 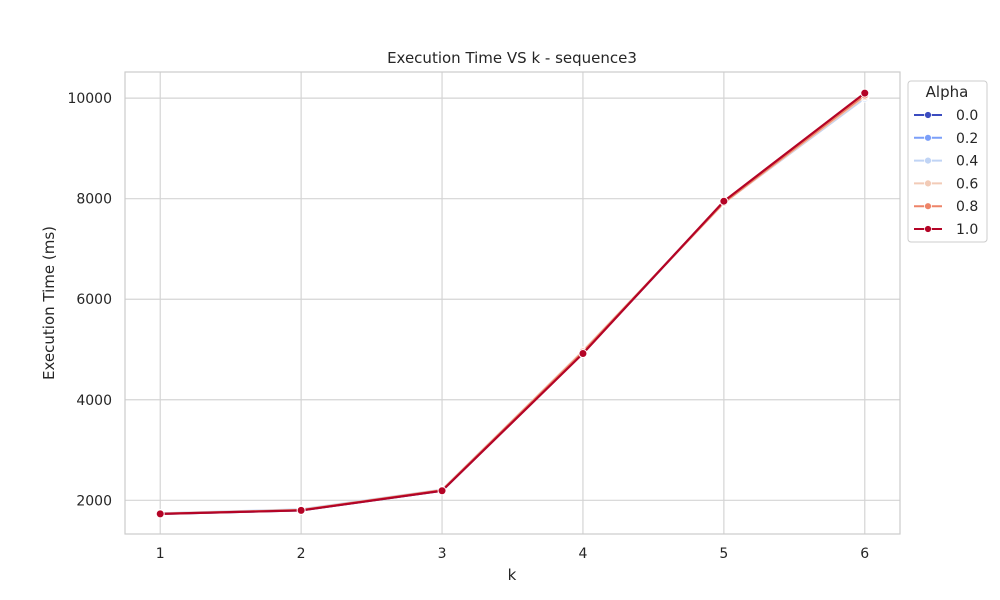 What do you see at coordinates (946, 139) in the screenshot?
I see `legend-item: 0.2` at bounding box center [946, 139].